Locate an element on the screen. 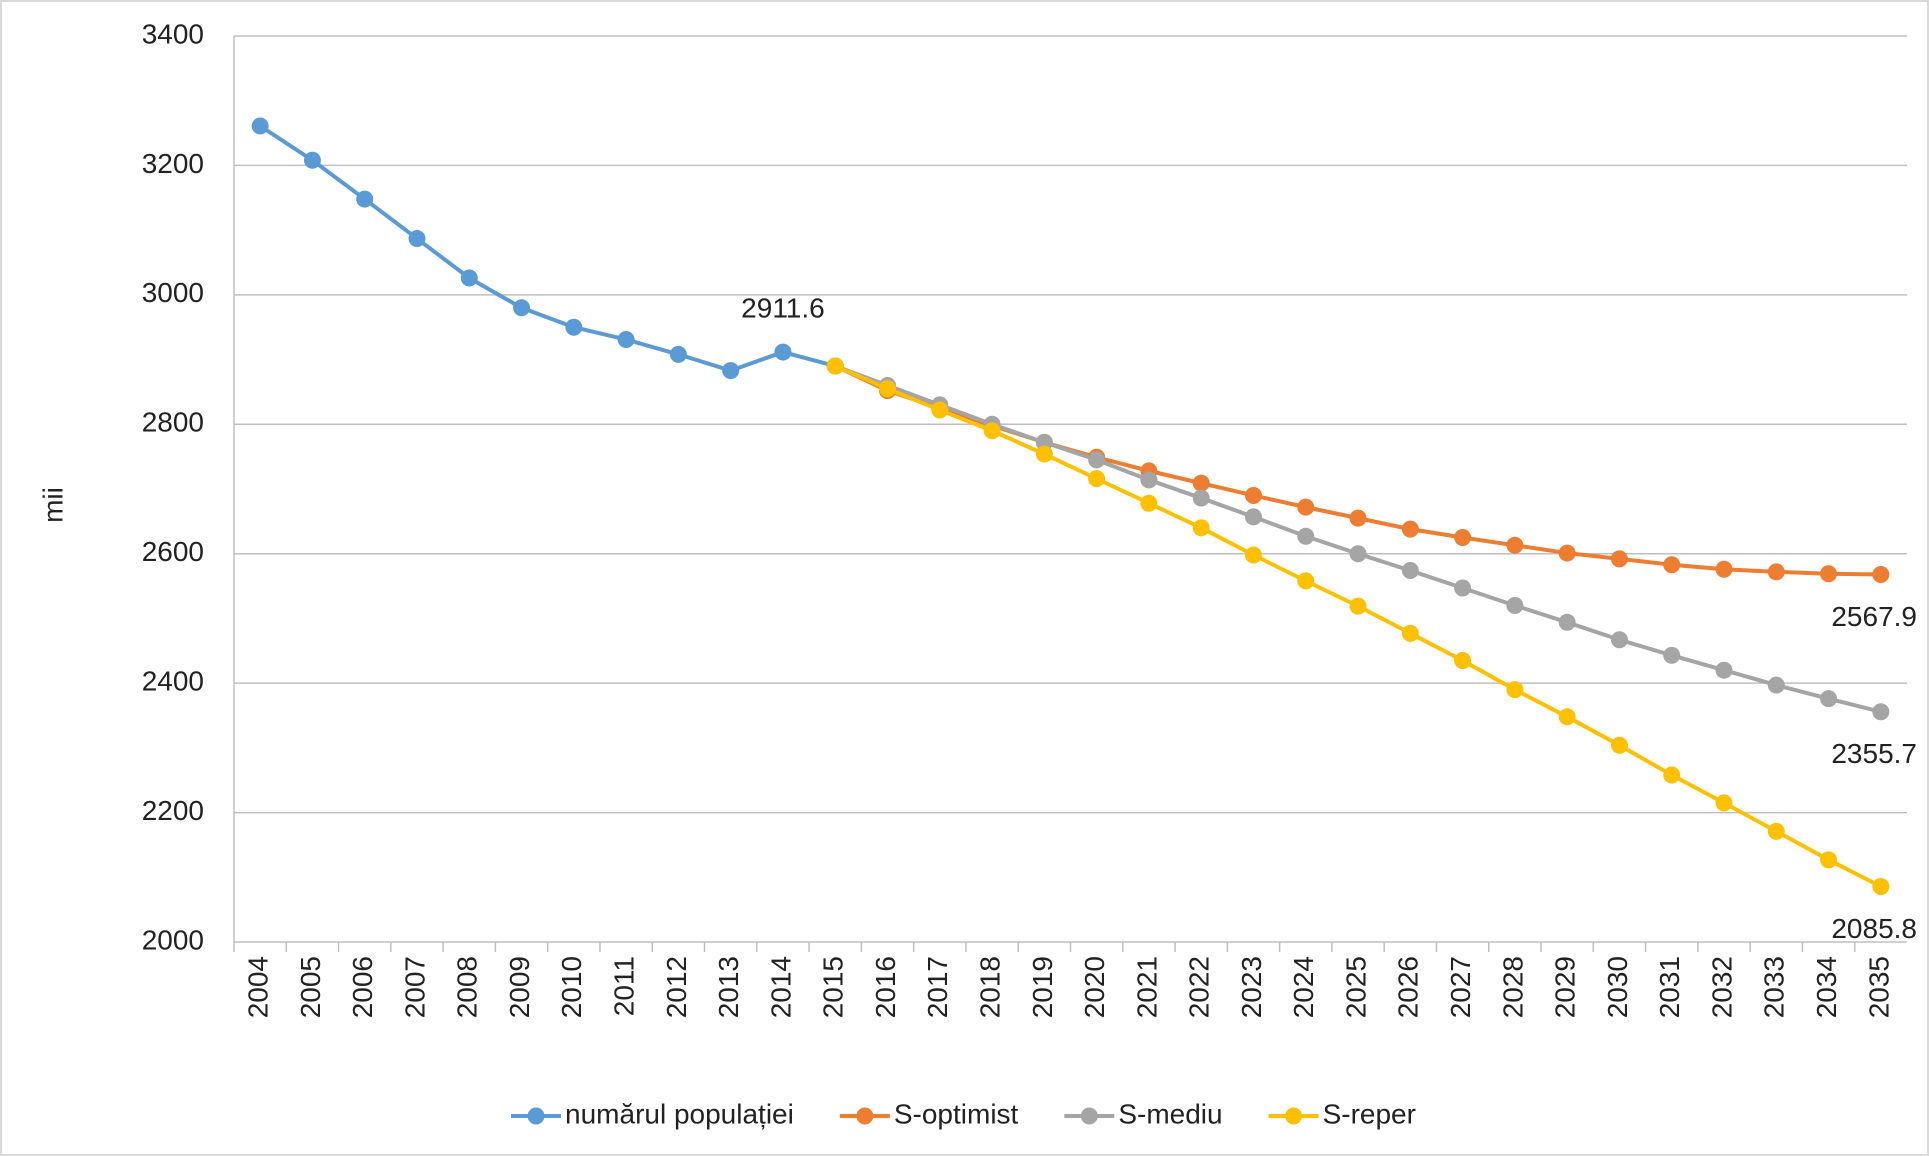 Image resolution: width=1929 pixels, height=1156 pixels. x-tick-label: 2022 is located at coordinates (1199, 987).